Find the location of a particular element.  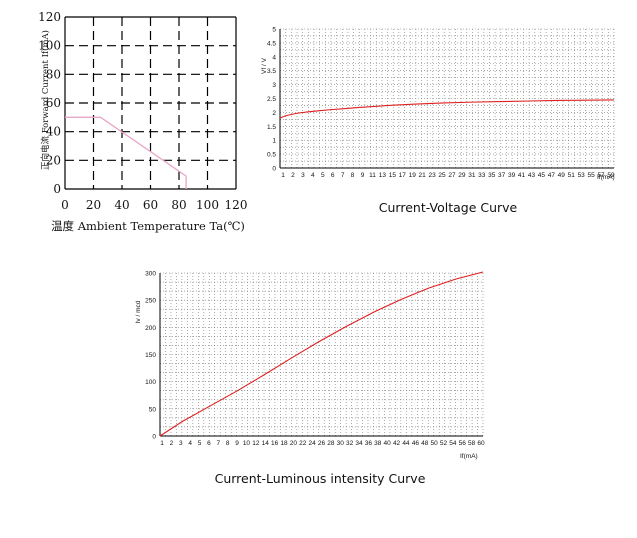

chart3-title: Current-Luminous intensity Curve is located at coordinates (320, 478).